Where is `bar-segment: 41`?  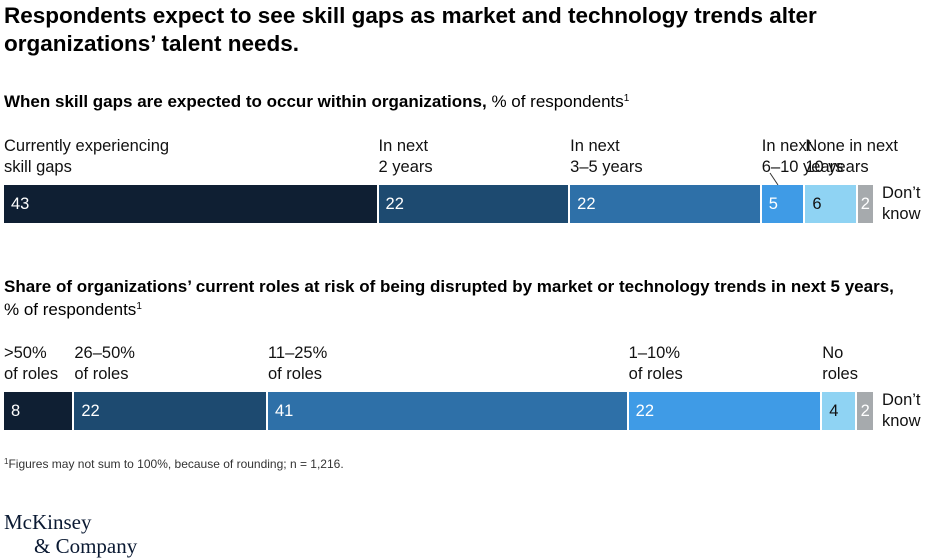 bar-segment: 41 is located at coordinates (447, 411).